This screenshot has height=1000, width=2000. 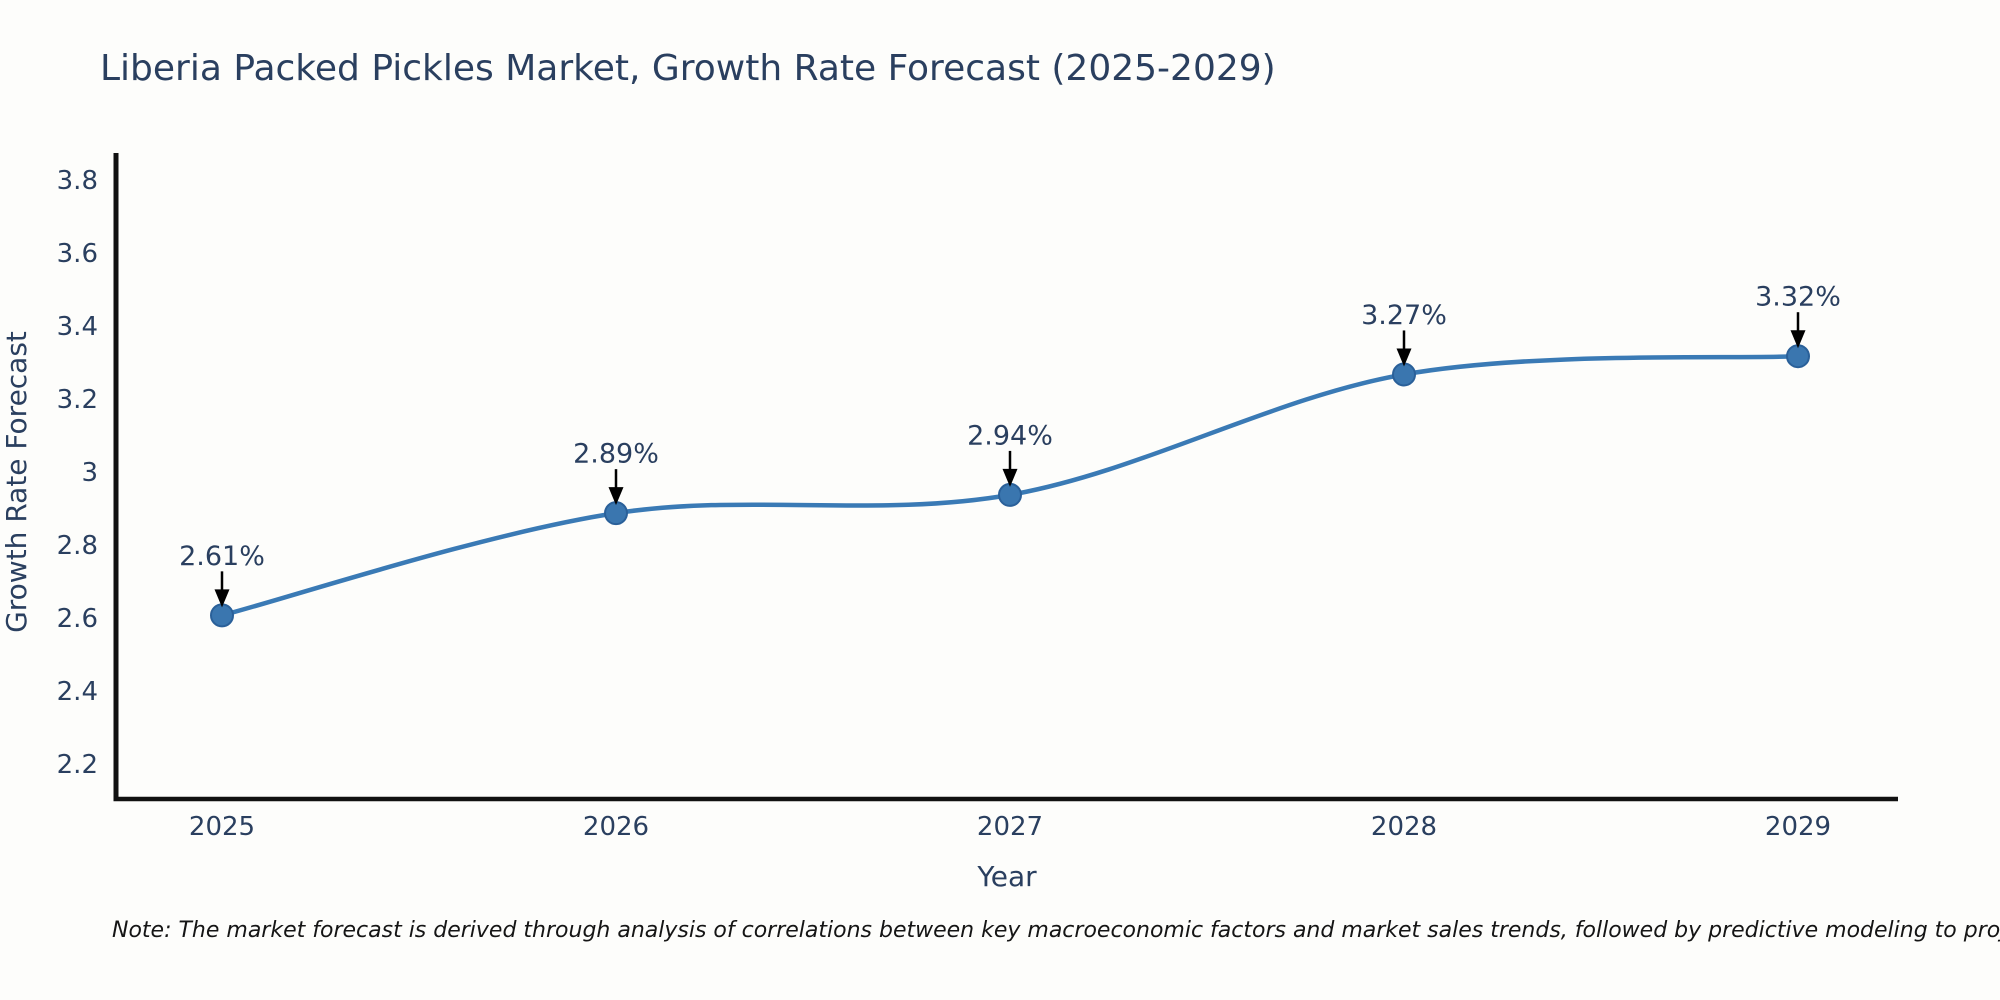 What do you see at coordinates (77, 400) in the screenshot?
I see `y-tick-label: 3.2` at bounding box center [77, 400].